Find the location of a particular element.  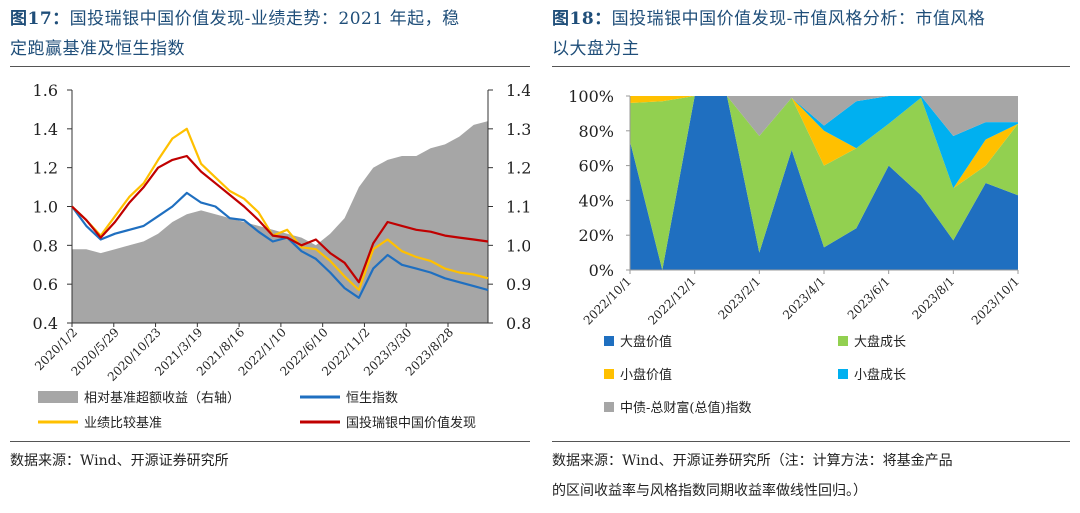

series-area-small-value is located at coordinates (824, 142).